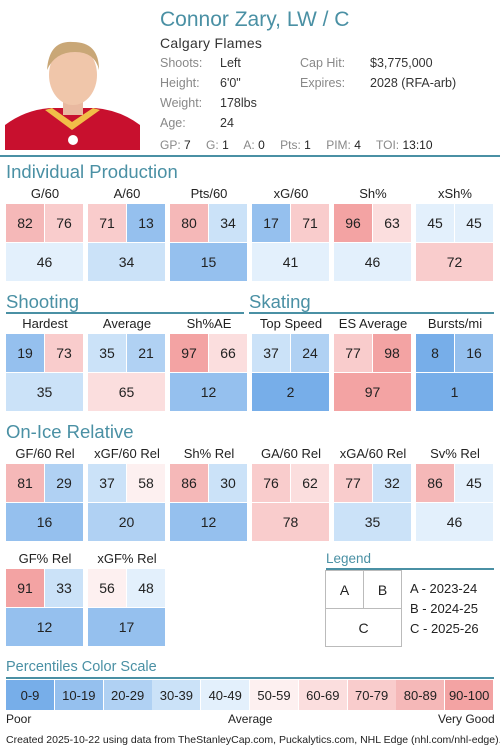 This screenshot has width=500, height=750. I want to click on gfp-label: GF% Rel, so click(45, 558).